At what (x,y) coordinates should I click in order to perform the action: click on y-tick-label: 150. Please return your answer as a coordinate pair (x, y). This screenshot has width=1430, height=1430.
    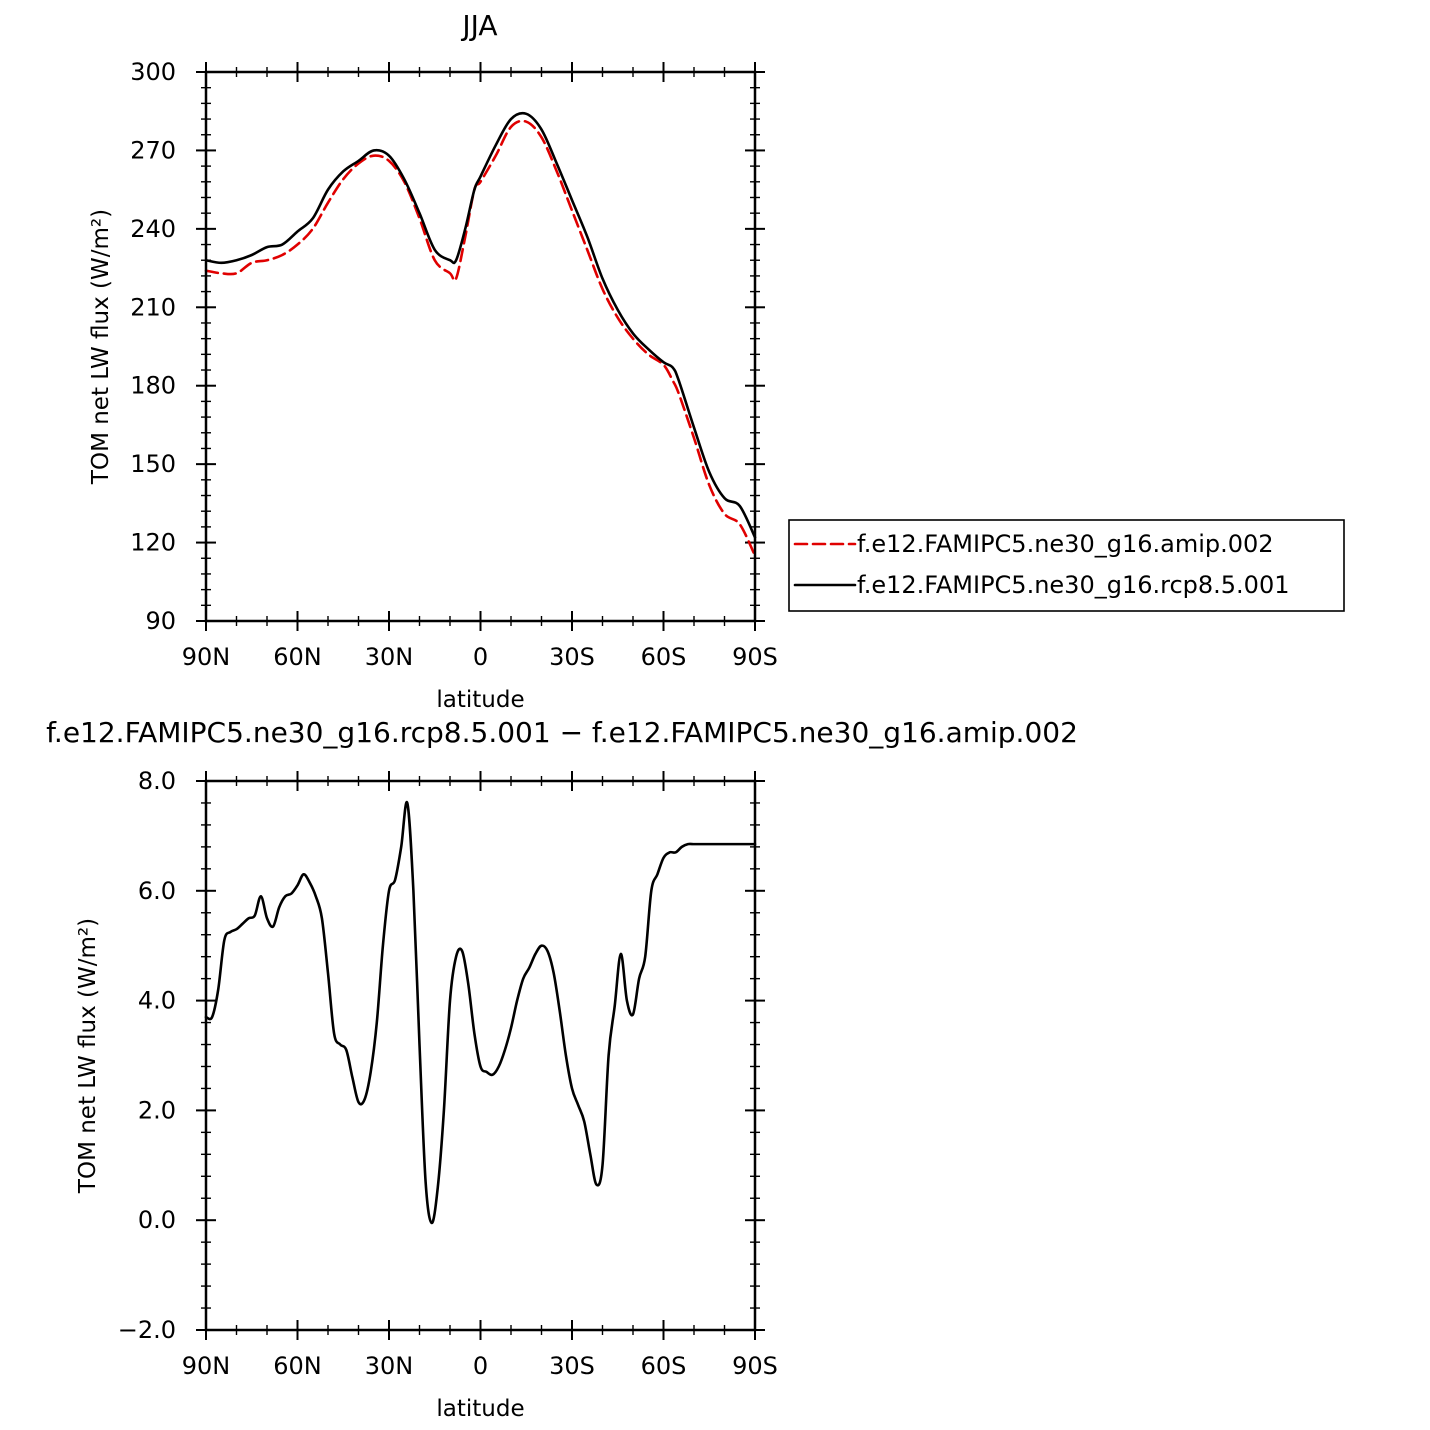
    Looking at the image, I should click on (153, 464).